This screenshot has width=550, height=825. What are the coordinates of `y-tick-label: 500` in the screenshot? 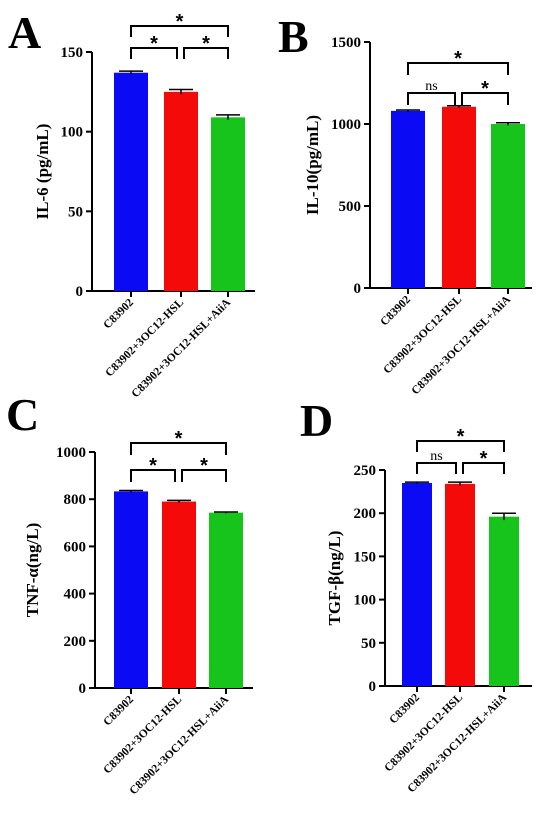 It's located at (350, 207).